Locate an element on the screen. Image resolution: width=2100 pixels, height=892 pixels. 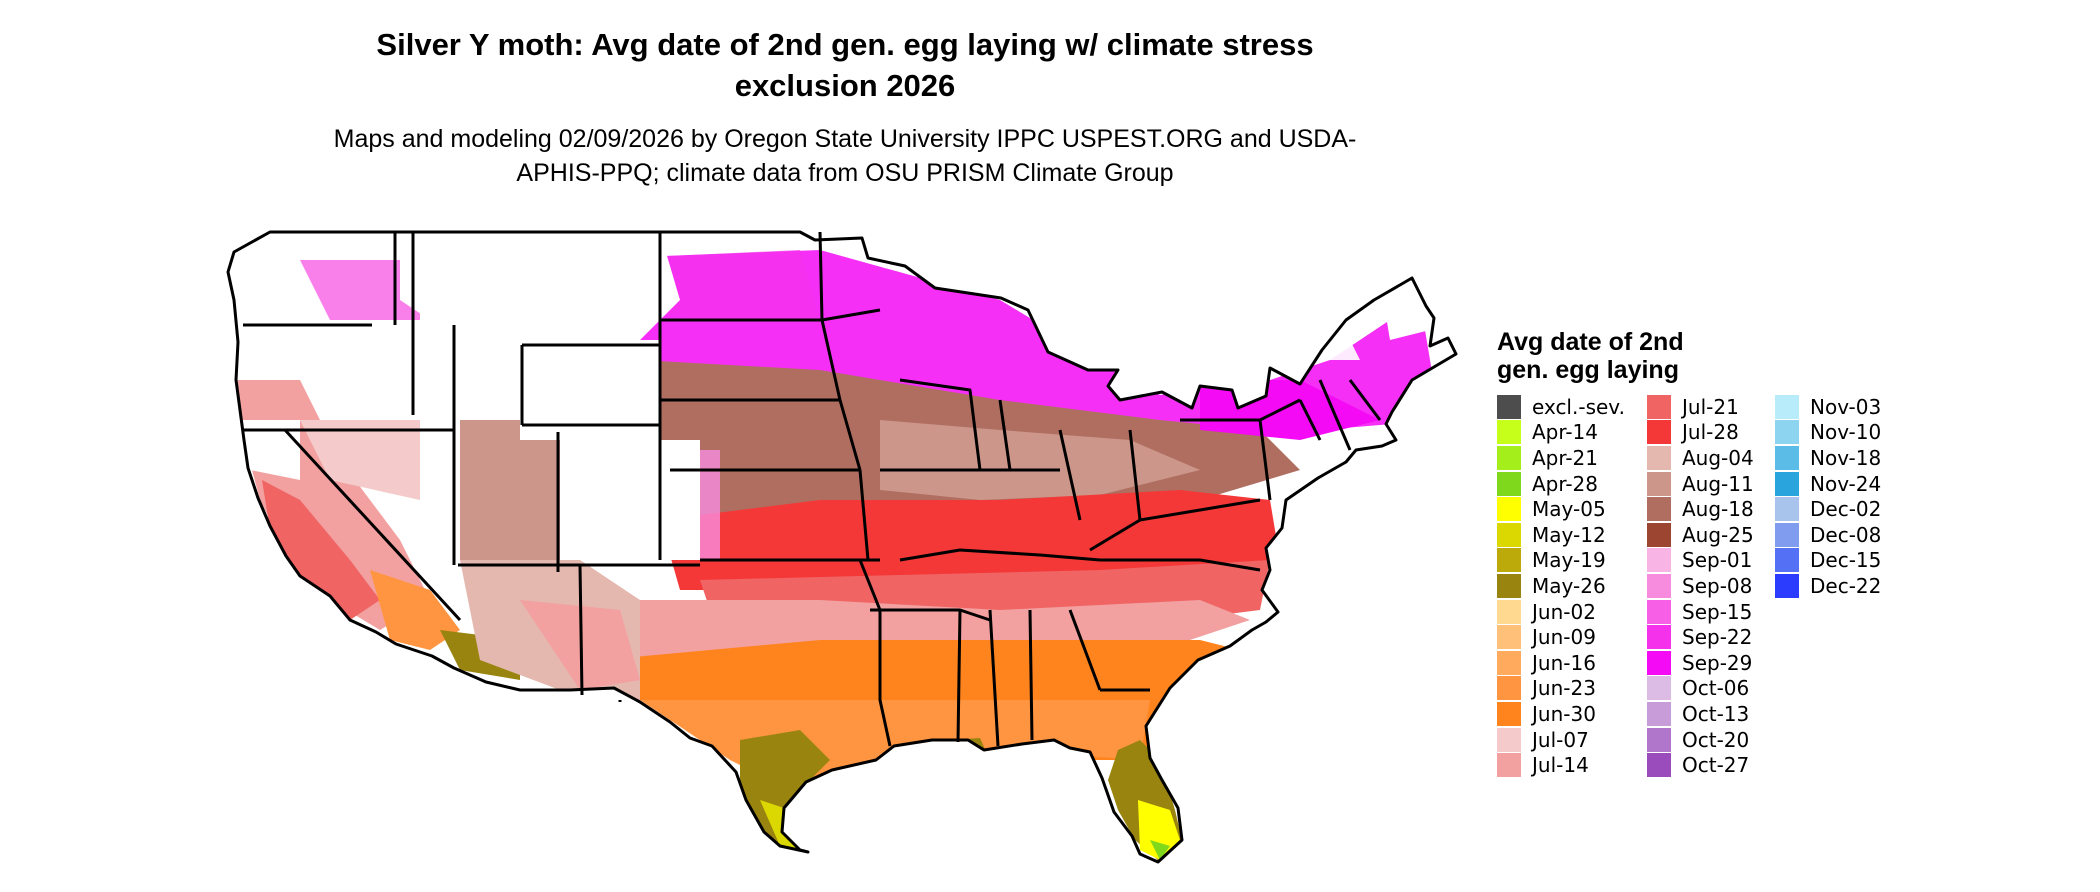
legend-item: May-19 is located at coordinates (1561, 561).